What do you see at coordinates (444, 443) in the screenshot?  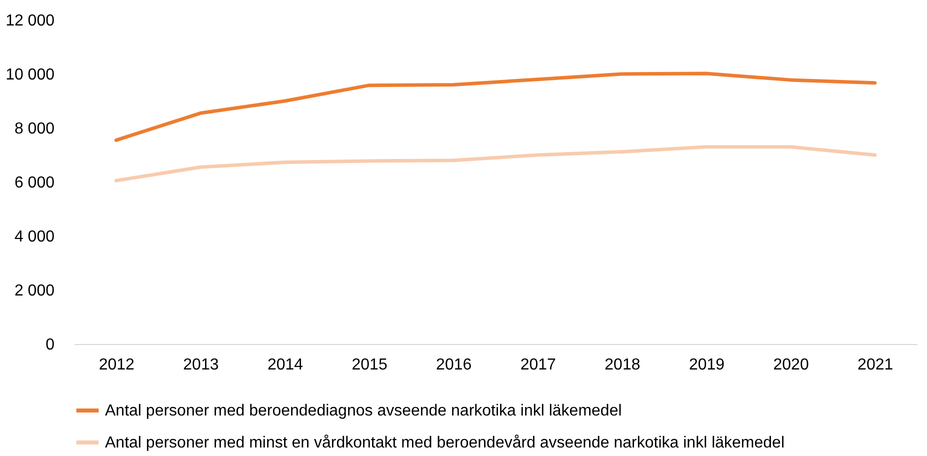 I see `legend-label: Antal personer med minst en vårdkontakt med beroendevård avseende narkotika inkl läkemedel` at bounding box center [444, 443].